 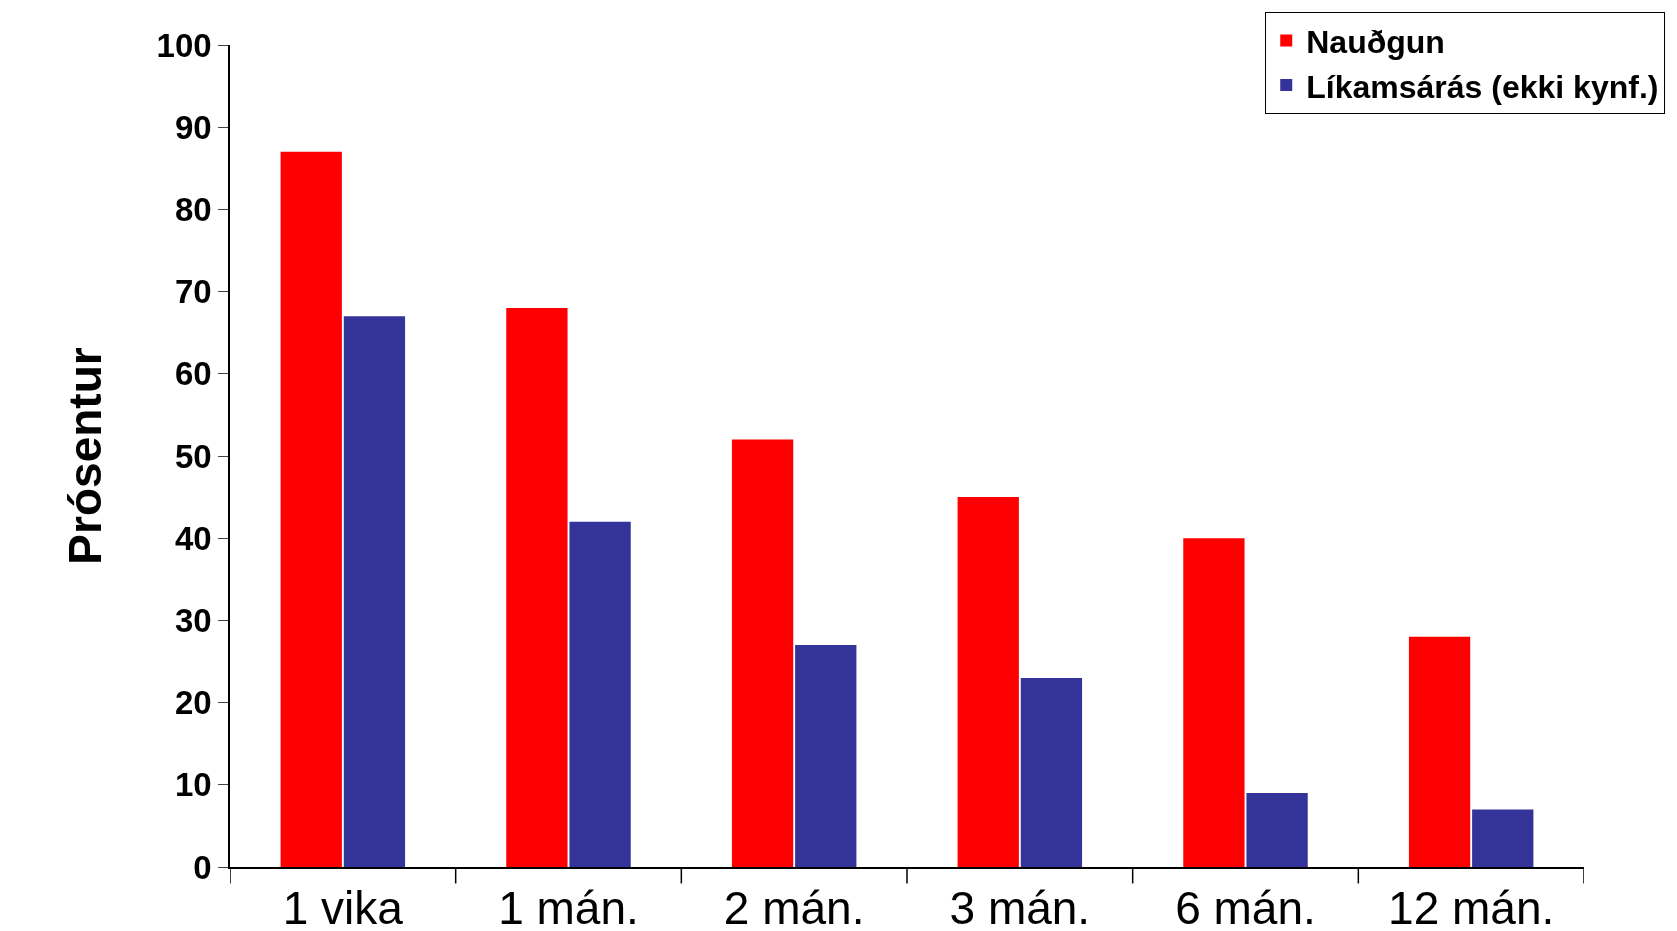 I want to click on x-tick-label: 12 mán., so click(x=1471, y=906).